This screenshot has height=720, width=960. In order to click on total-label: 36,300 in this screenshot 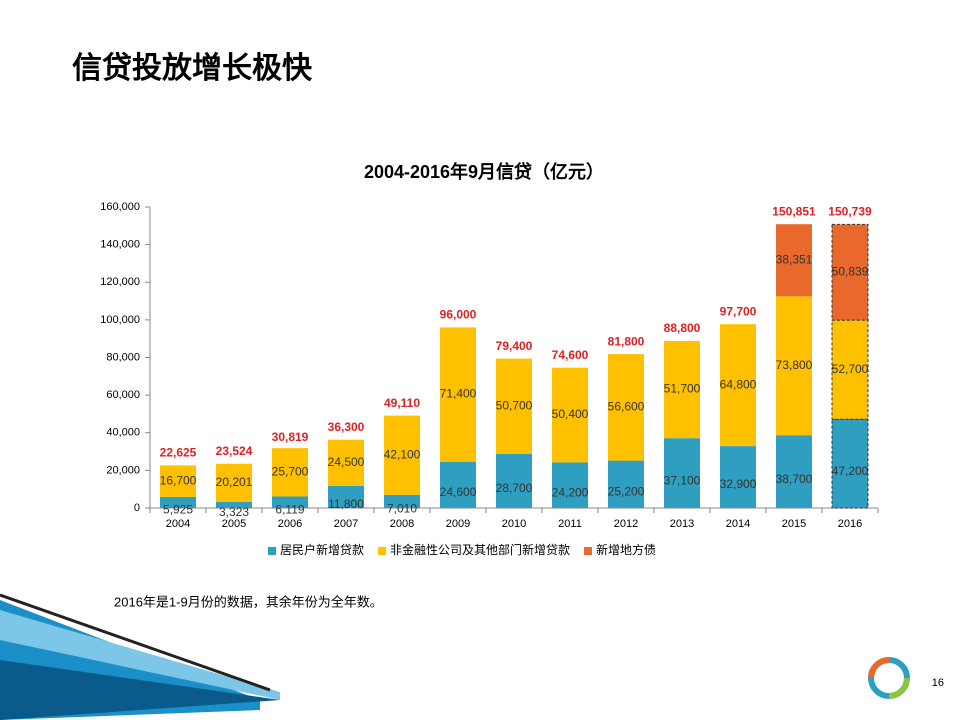, I will do `click(346, 427)`.